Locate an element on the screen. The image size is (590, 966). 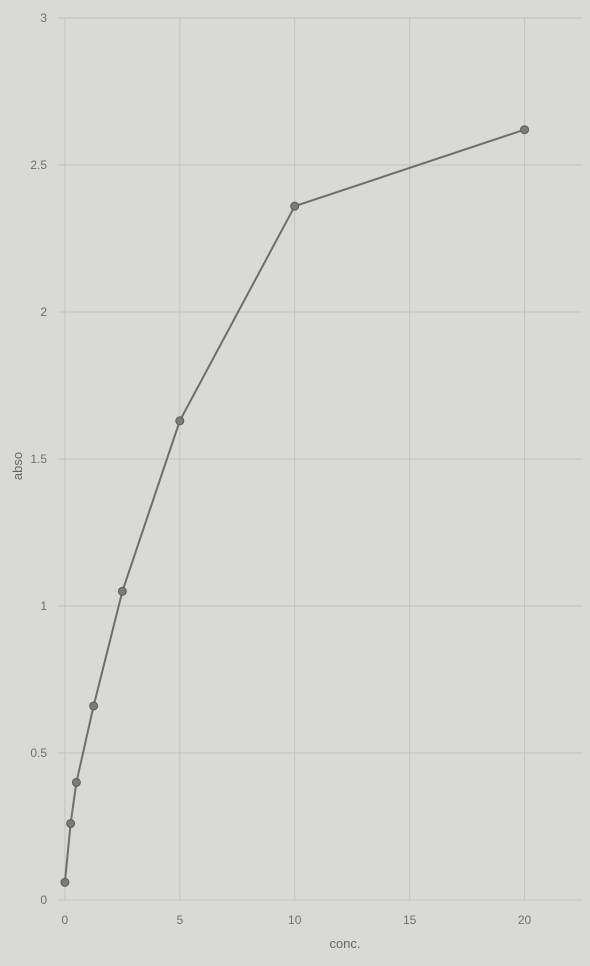
x-tick-label: 5 is located at coordinates (179, 920).